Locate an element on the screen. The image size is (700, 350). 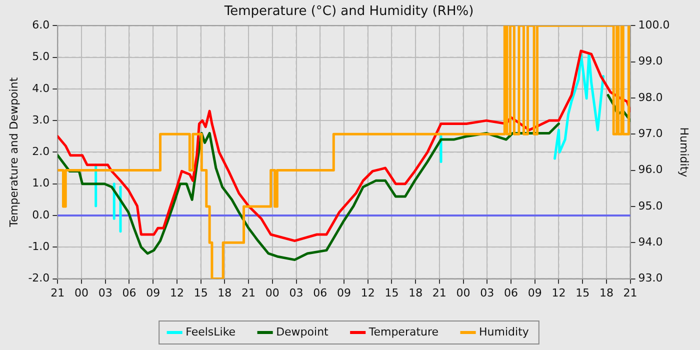
y2-tick-label: 93.0 is located at coordinates (650, 278).